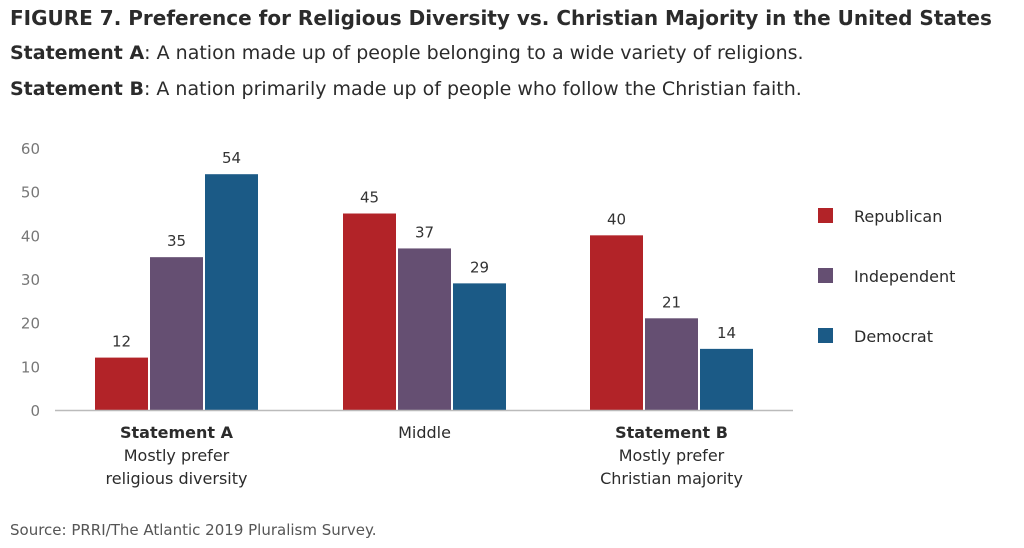 This screenshot has height=548, width=1024. What do you see at coordinates (35, 411) in the screenshot?
I see `y-tick-label: 0` at bounding box center [35, 411].